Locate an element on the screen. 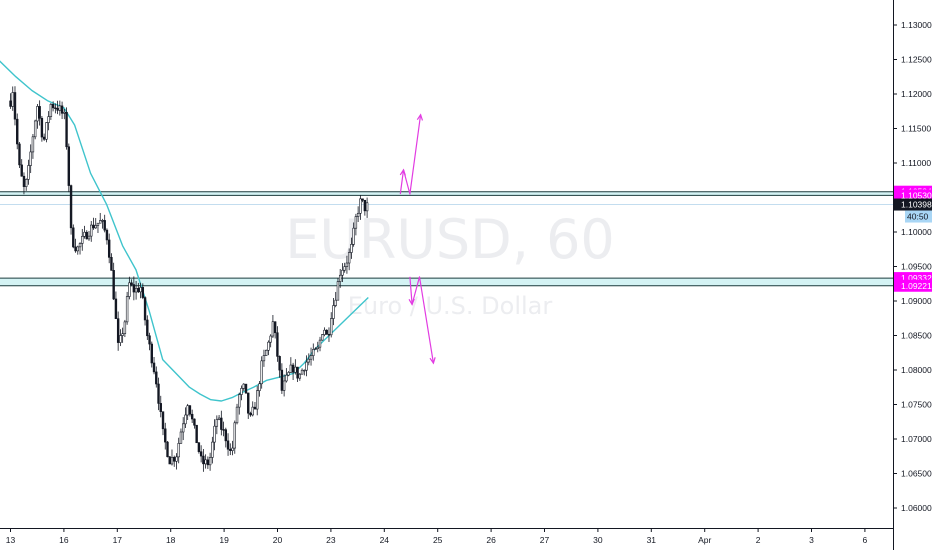 This screenshot has width=932, height=550. x-tick-label: 18 is located at coordinates (171, 540).